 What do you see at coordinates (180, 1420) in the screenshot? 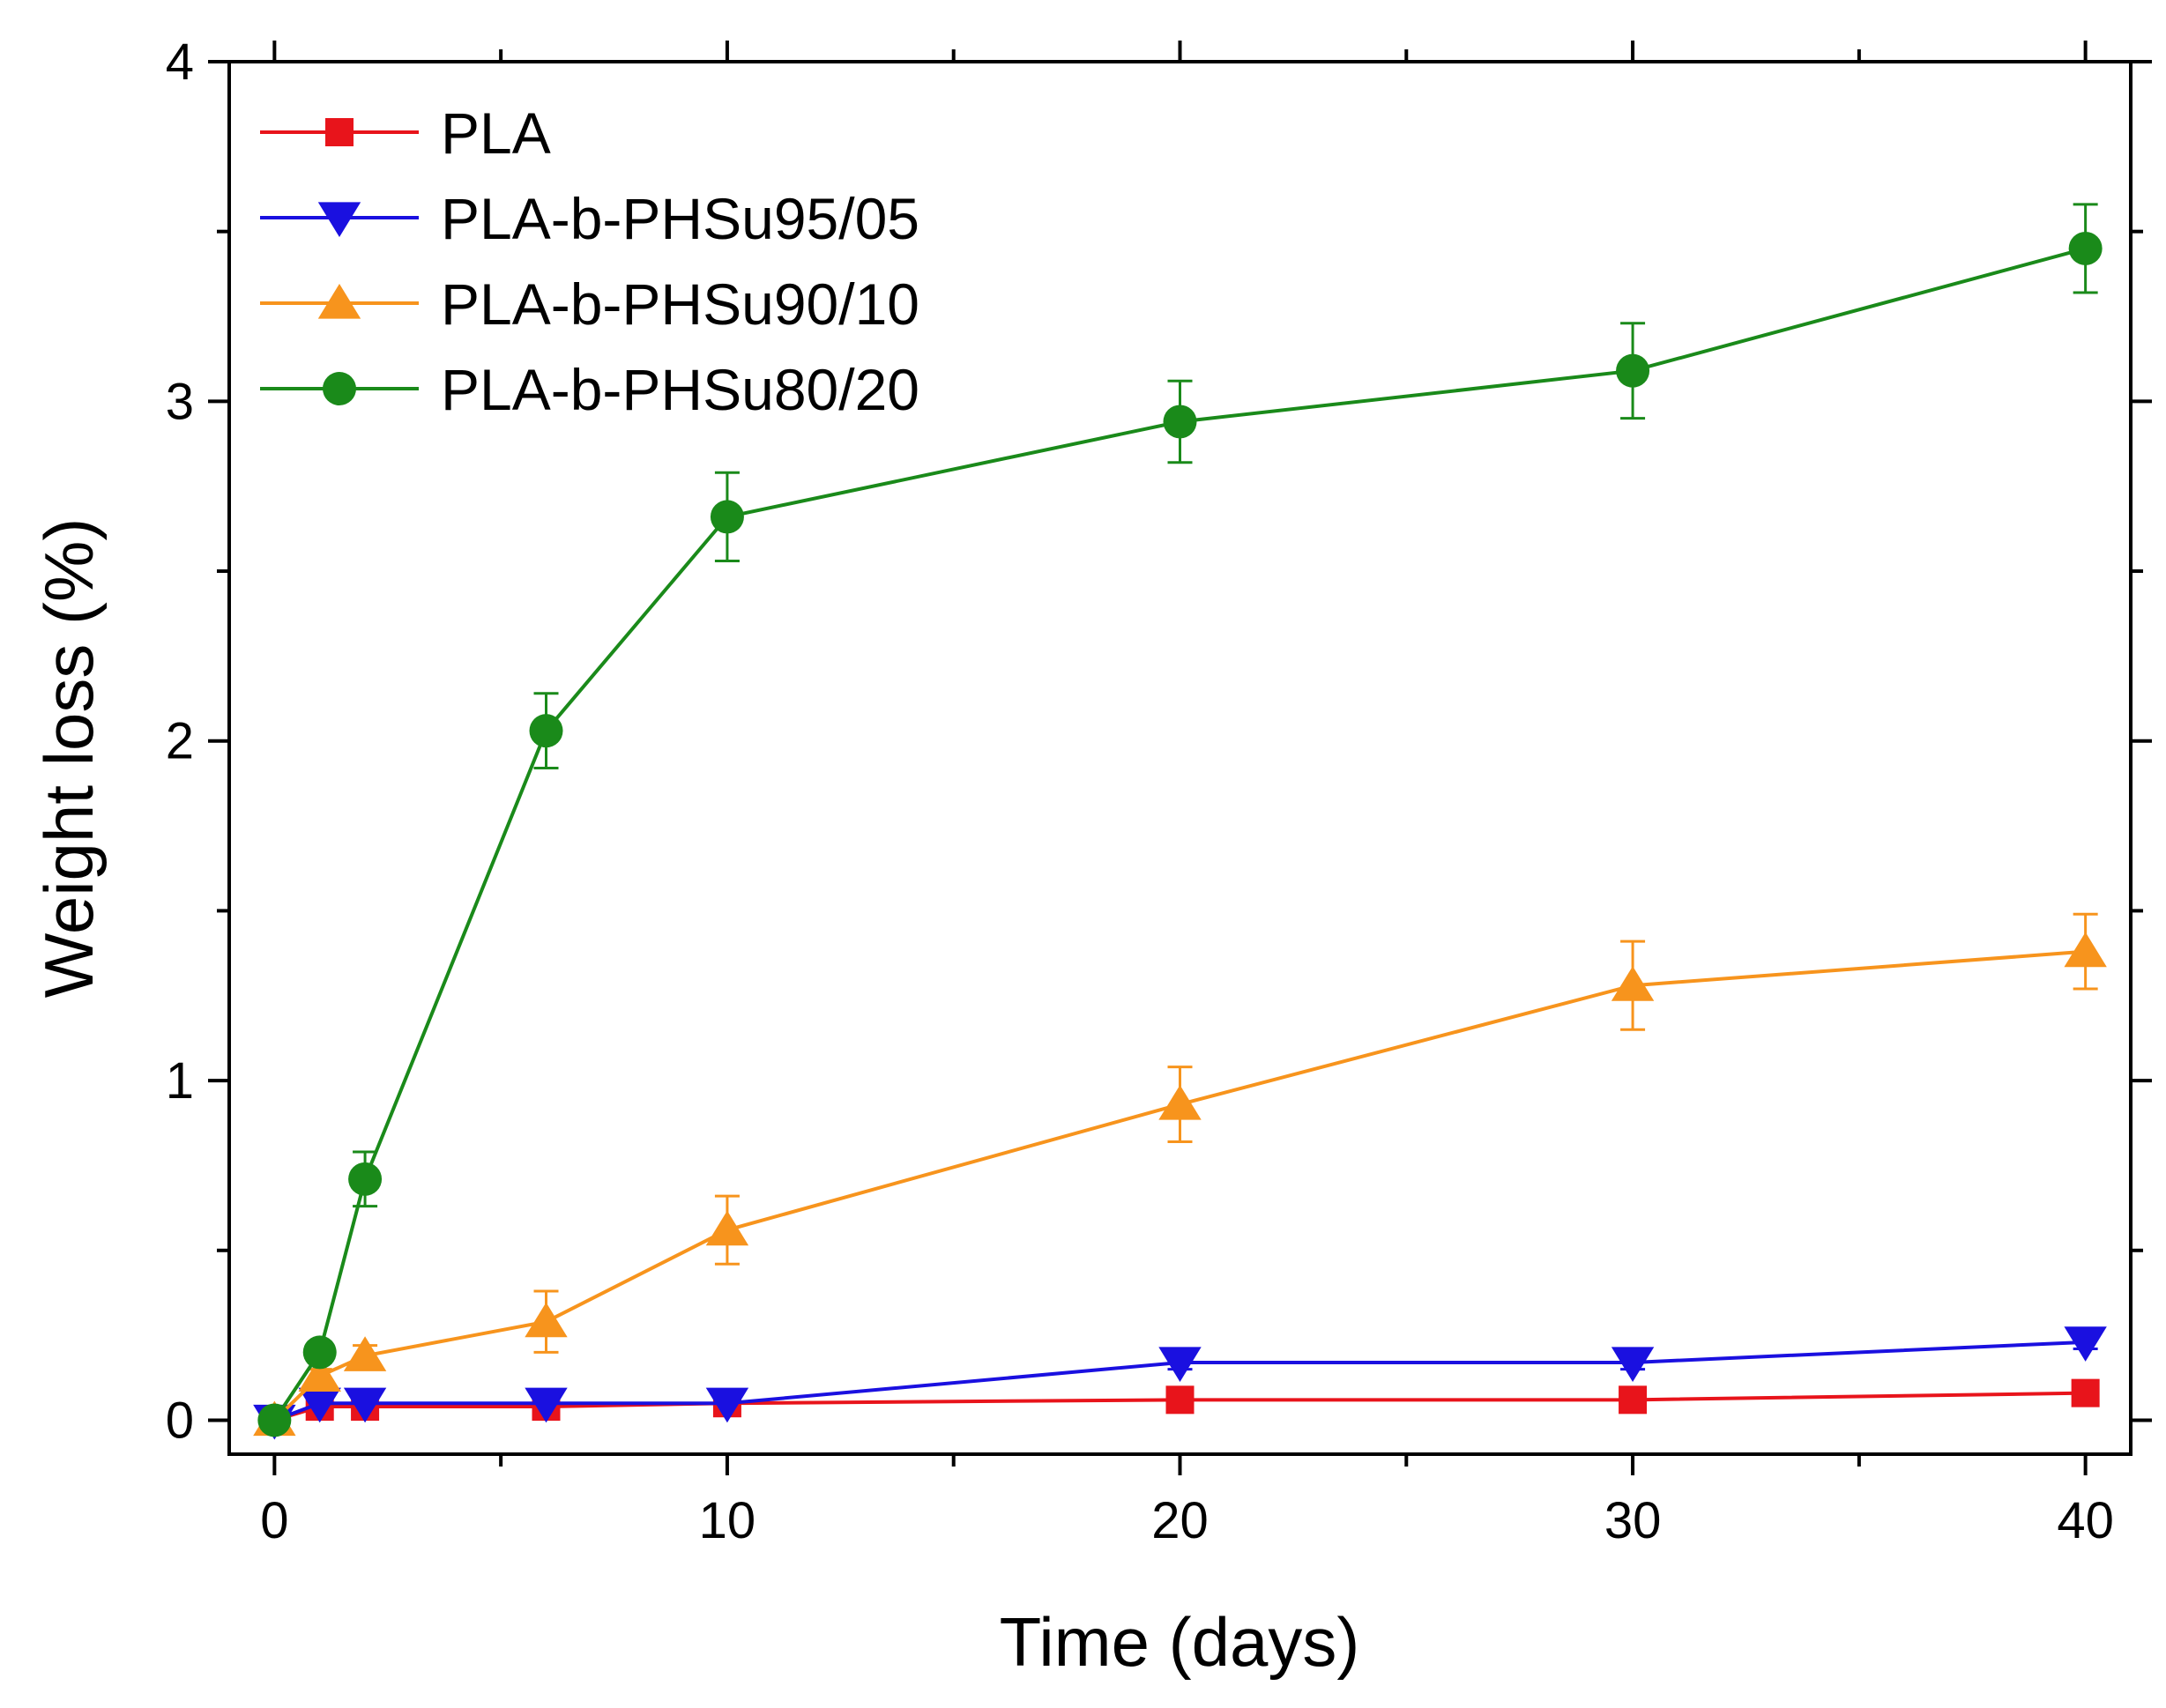
I see `y-tick-label: 0` at bounding box center [180, 1420].